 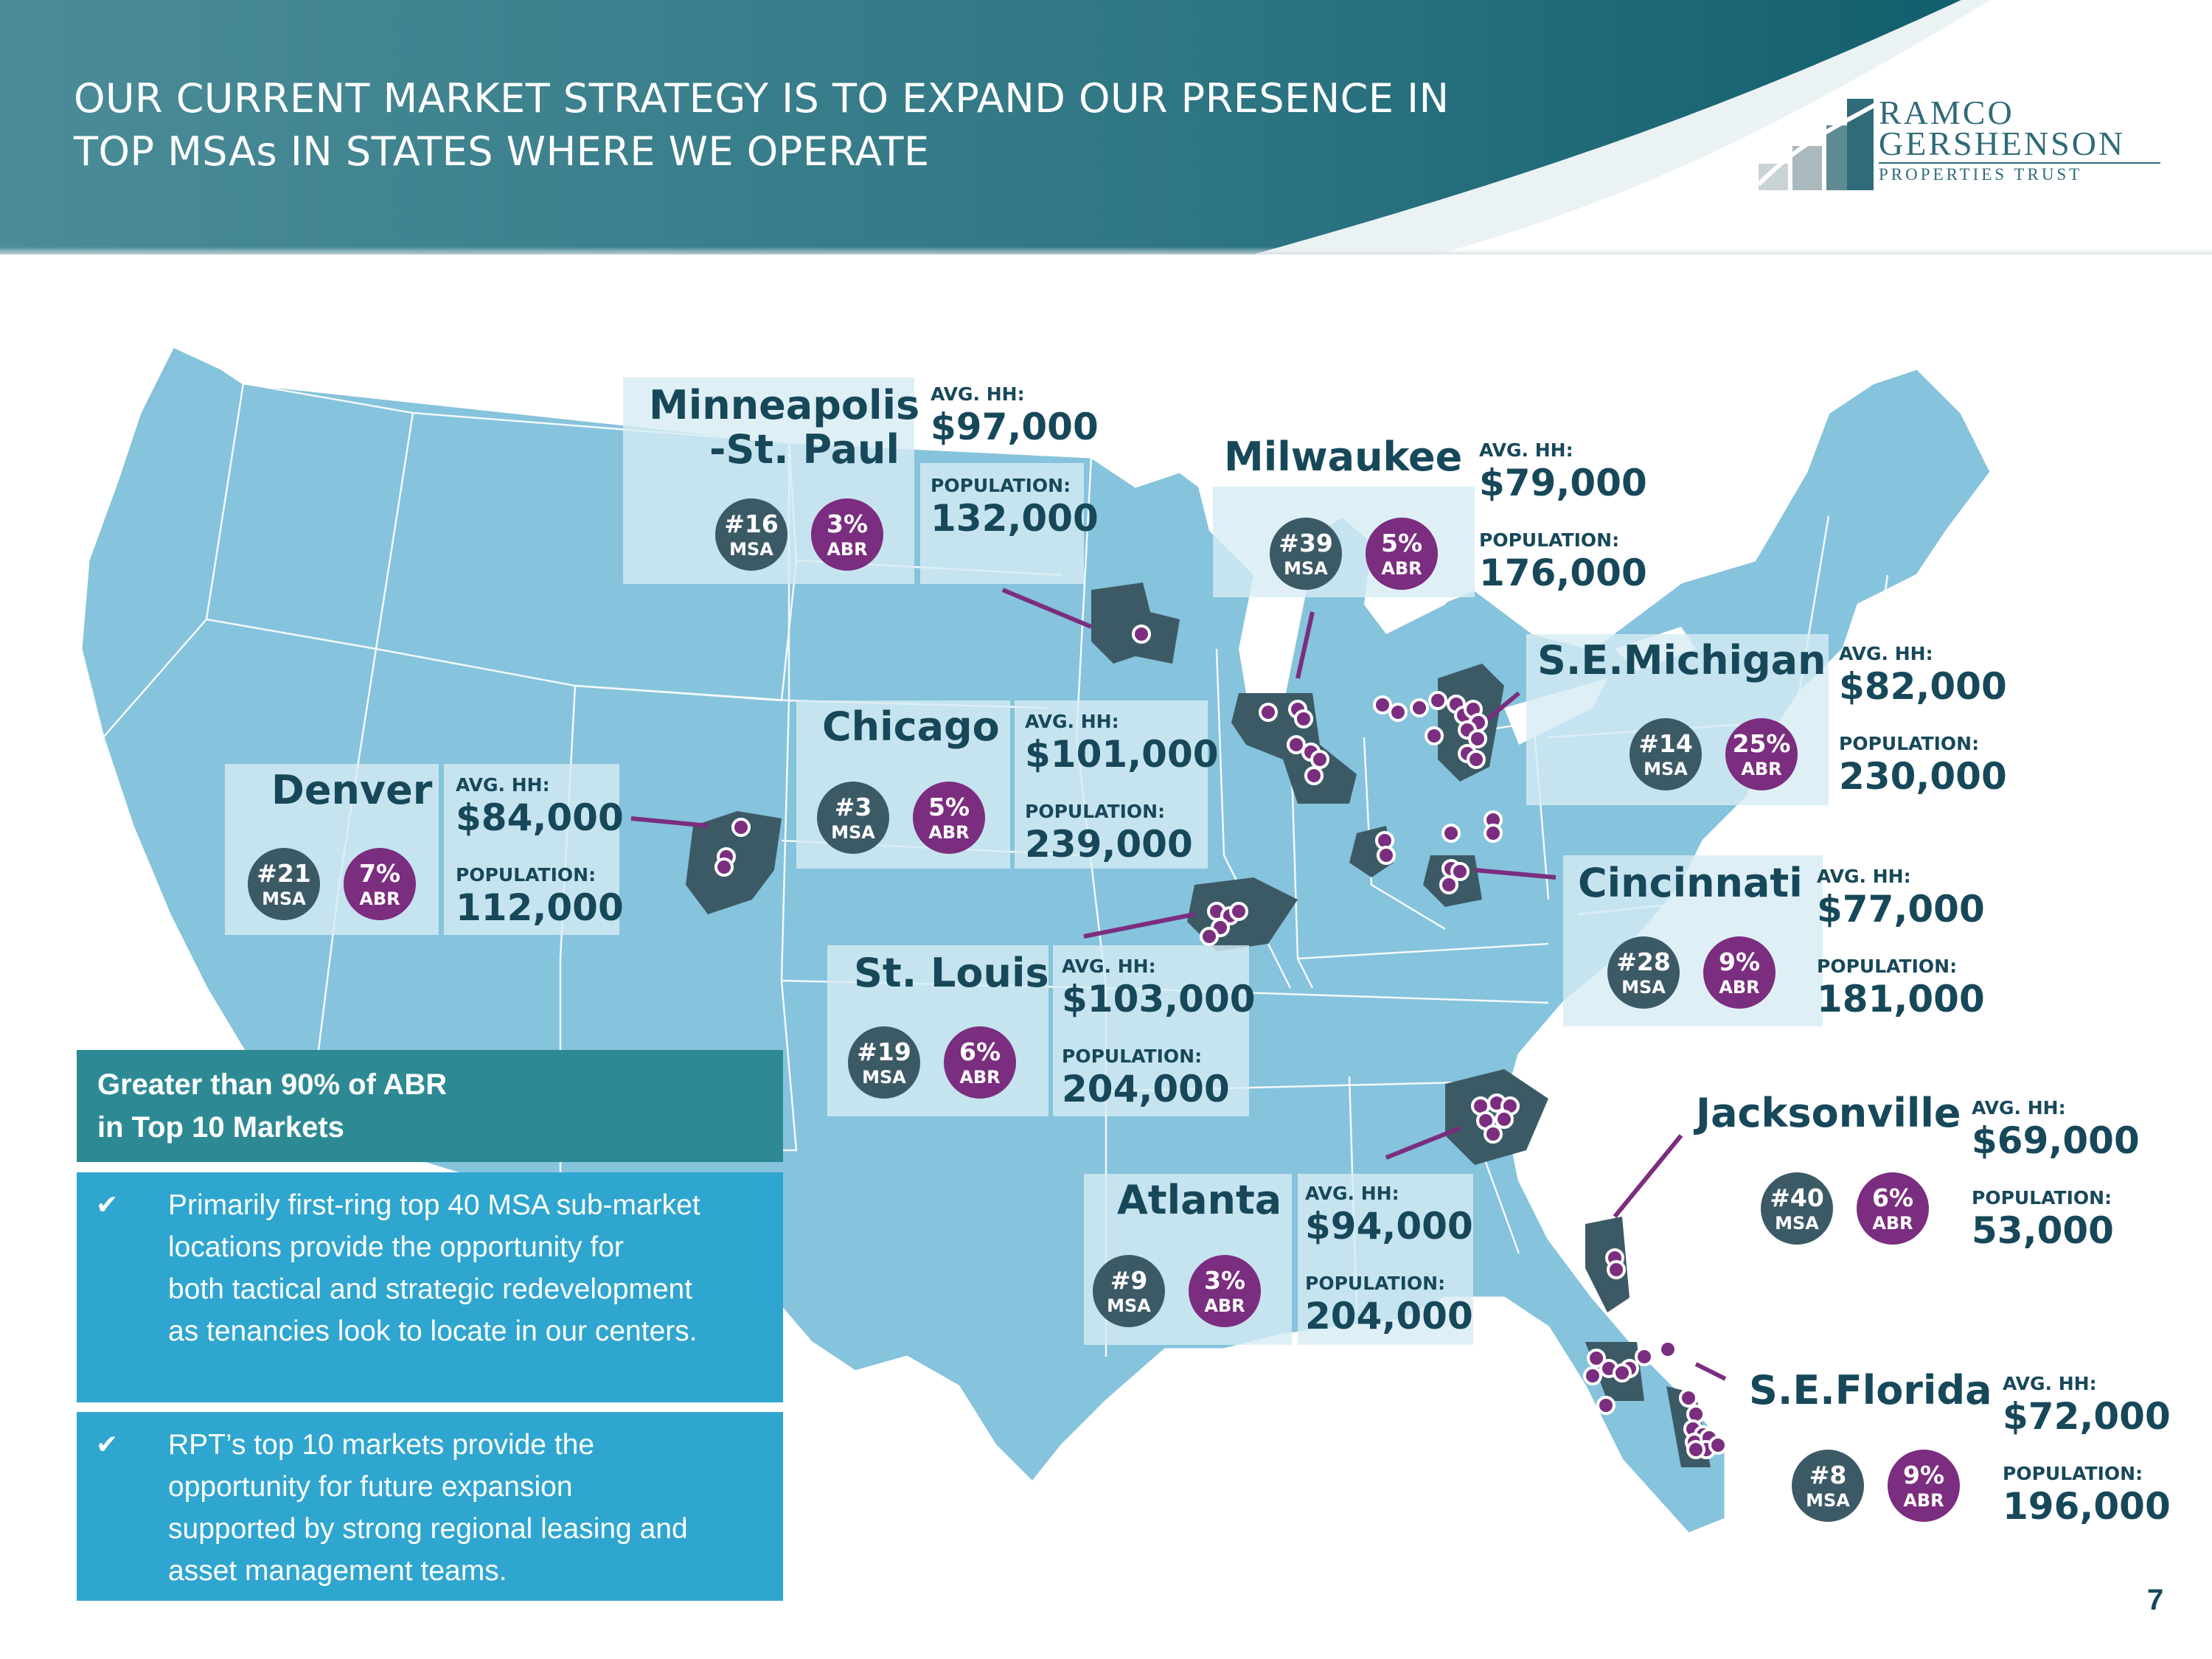 What do you see at coordinates (1607, 1264) in the screenshot?
I see `metro-jacksonville` at bounding box center [1607, 1264].